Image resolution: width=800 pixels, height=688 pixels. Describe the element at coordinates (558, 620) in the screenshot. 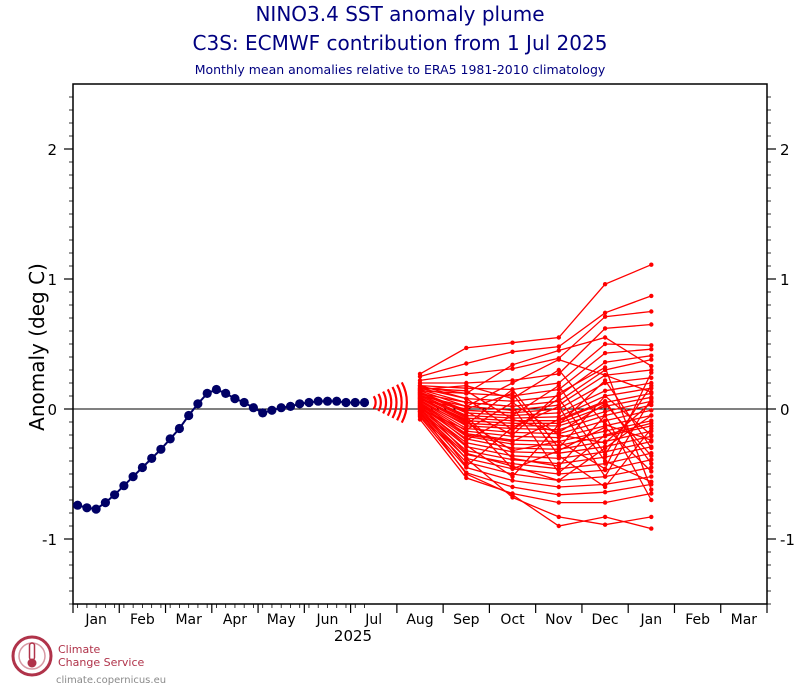

I see `x-tick-label: Nov` at that location.